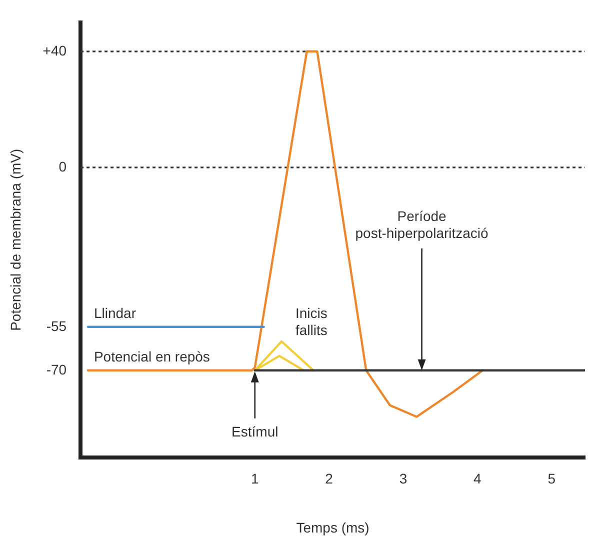 The height and width of the screenshot is (545, 591). What do you see at coordinates (478, 478) in the screenshot?
I see `x-tick-label: 4` at bounding box center [478, 478].